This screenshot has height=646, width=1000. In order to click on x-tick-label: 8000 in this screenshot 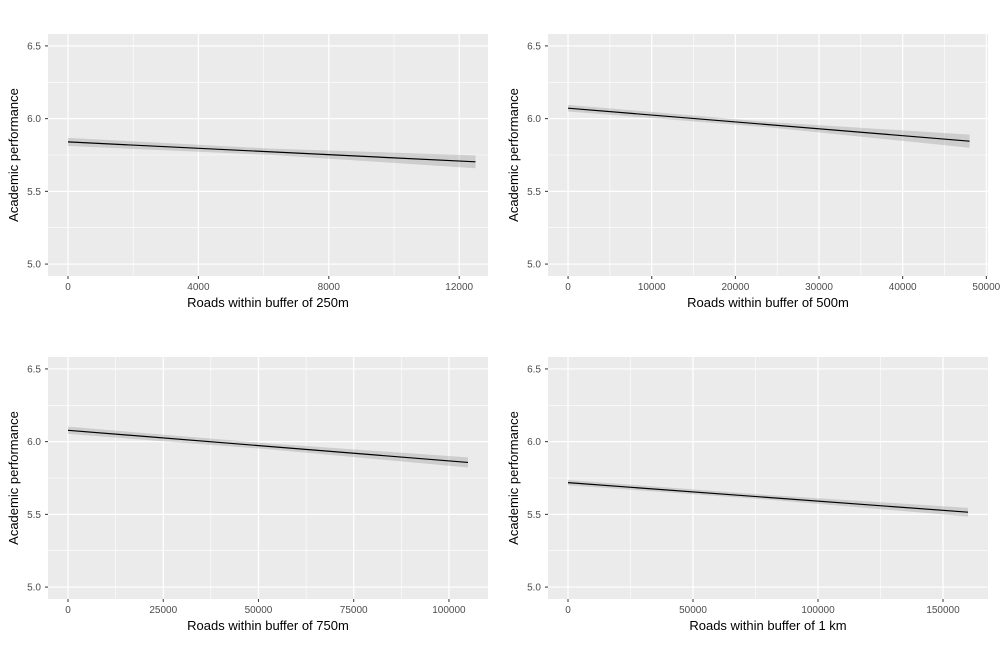, I will do `click(329, 287)`.